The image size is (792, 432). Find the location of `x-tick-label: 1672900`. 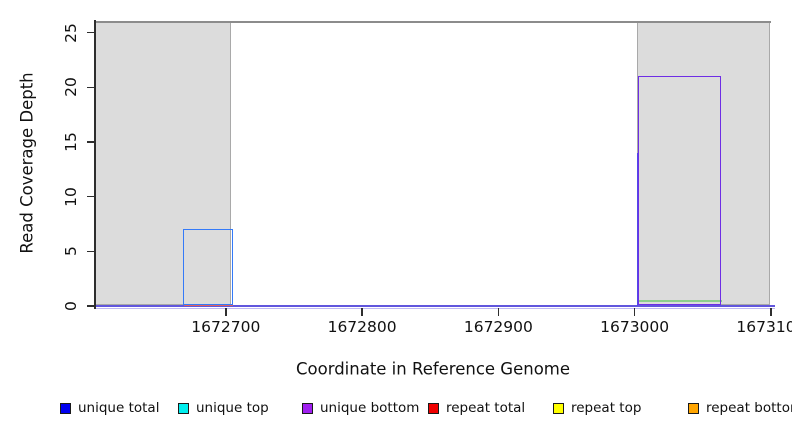

x-tick-label: 1672900 is located at coordinates (498, 327).